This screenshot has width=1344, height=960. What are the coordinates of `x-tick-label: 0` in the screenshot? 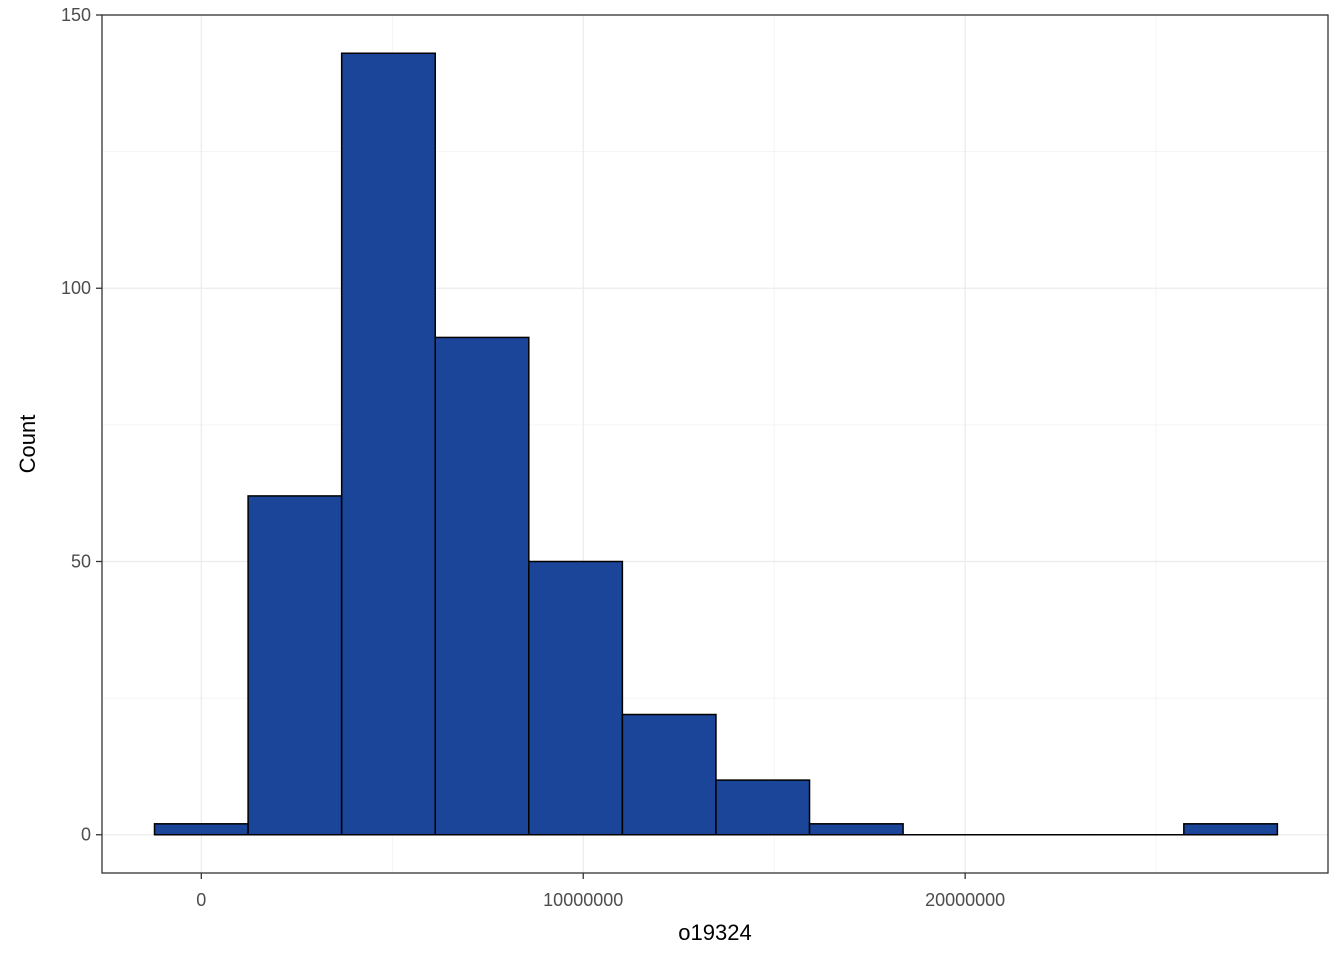 It's located at (201, 900).